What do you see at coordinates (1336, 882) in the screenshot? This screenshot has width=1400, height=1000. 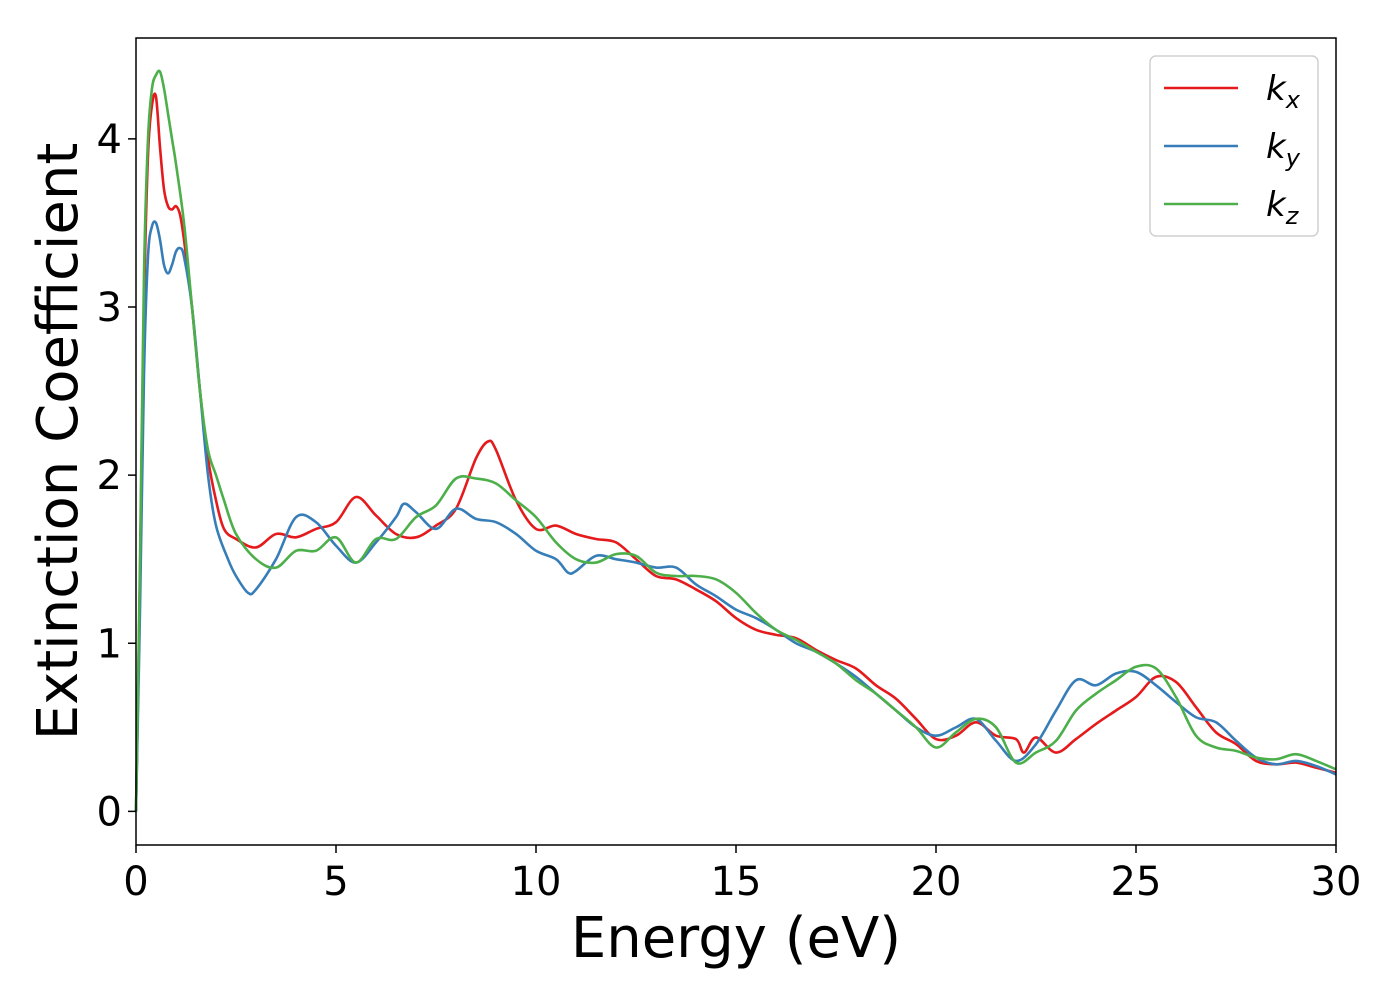 I see `x-tick-label: 30` at bounding box center [1336, 882].